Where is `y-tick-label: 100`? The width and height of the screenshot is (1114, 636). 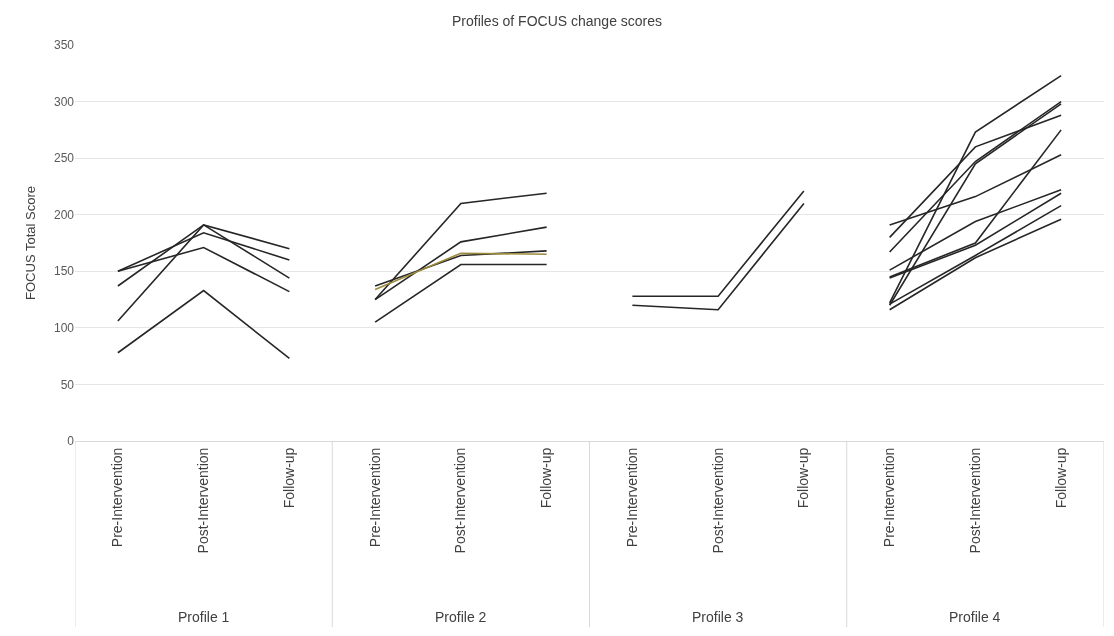
y-tick-label: 100 is located at coordinates (64, 328).